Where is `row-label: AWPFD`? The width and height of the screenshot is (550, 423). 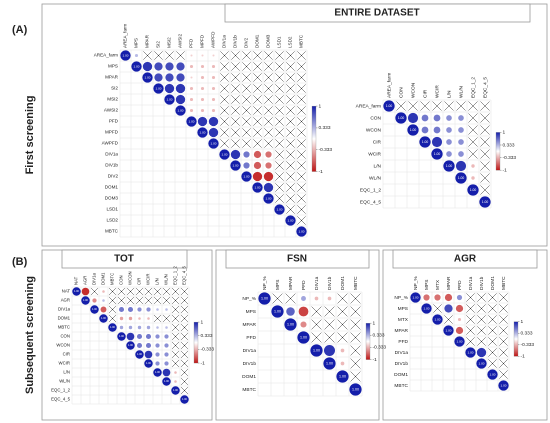
row-label: AWPFD is located at coordinates (110, 143).